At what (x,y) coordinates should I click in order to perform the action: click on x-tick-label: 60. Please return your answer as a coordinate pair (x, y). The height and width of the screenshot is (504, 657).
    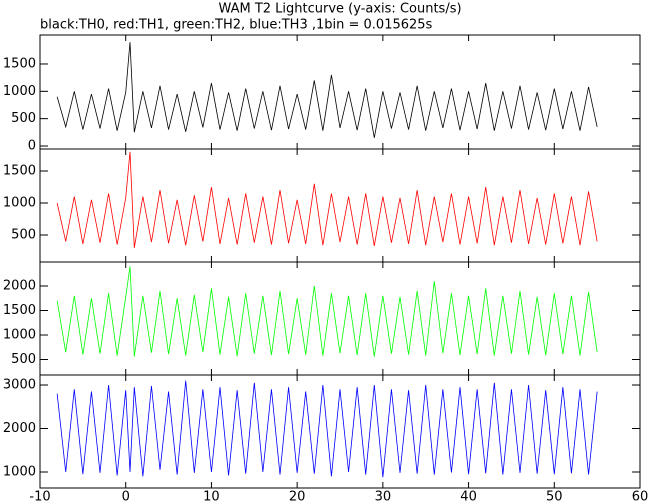
    Looking at the image, I should click on (640, 497).